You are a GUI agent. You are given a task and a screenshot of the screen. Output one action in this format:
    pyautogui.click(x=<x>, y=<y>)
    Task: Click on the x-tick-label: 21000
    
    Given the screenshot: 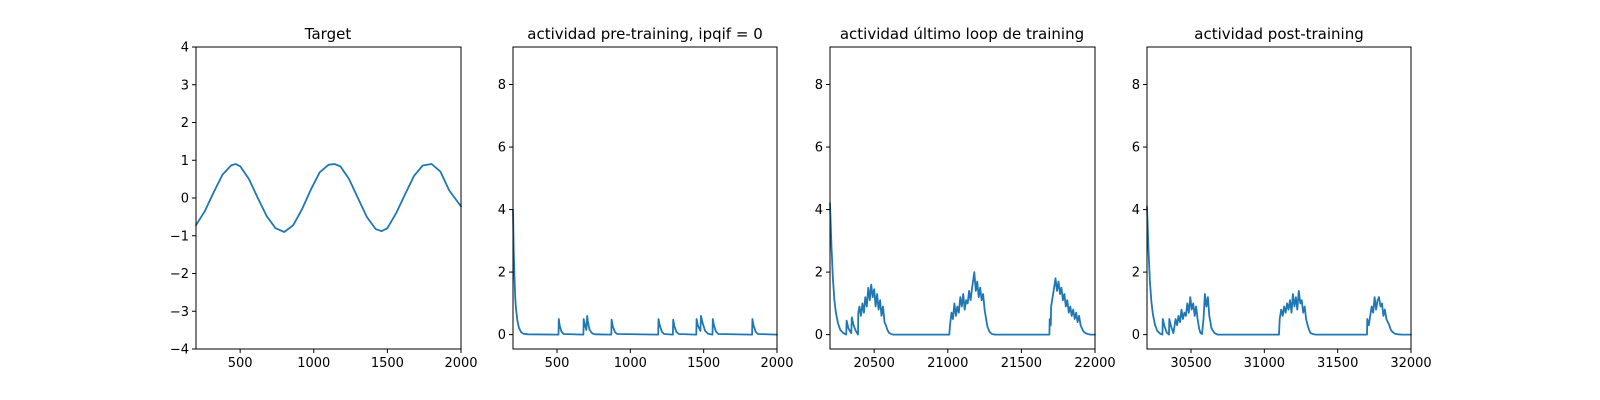 What is the action you would take?
    pyautogui.click(x=947, y=363)
    